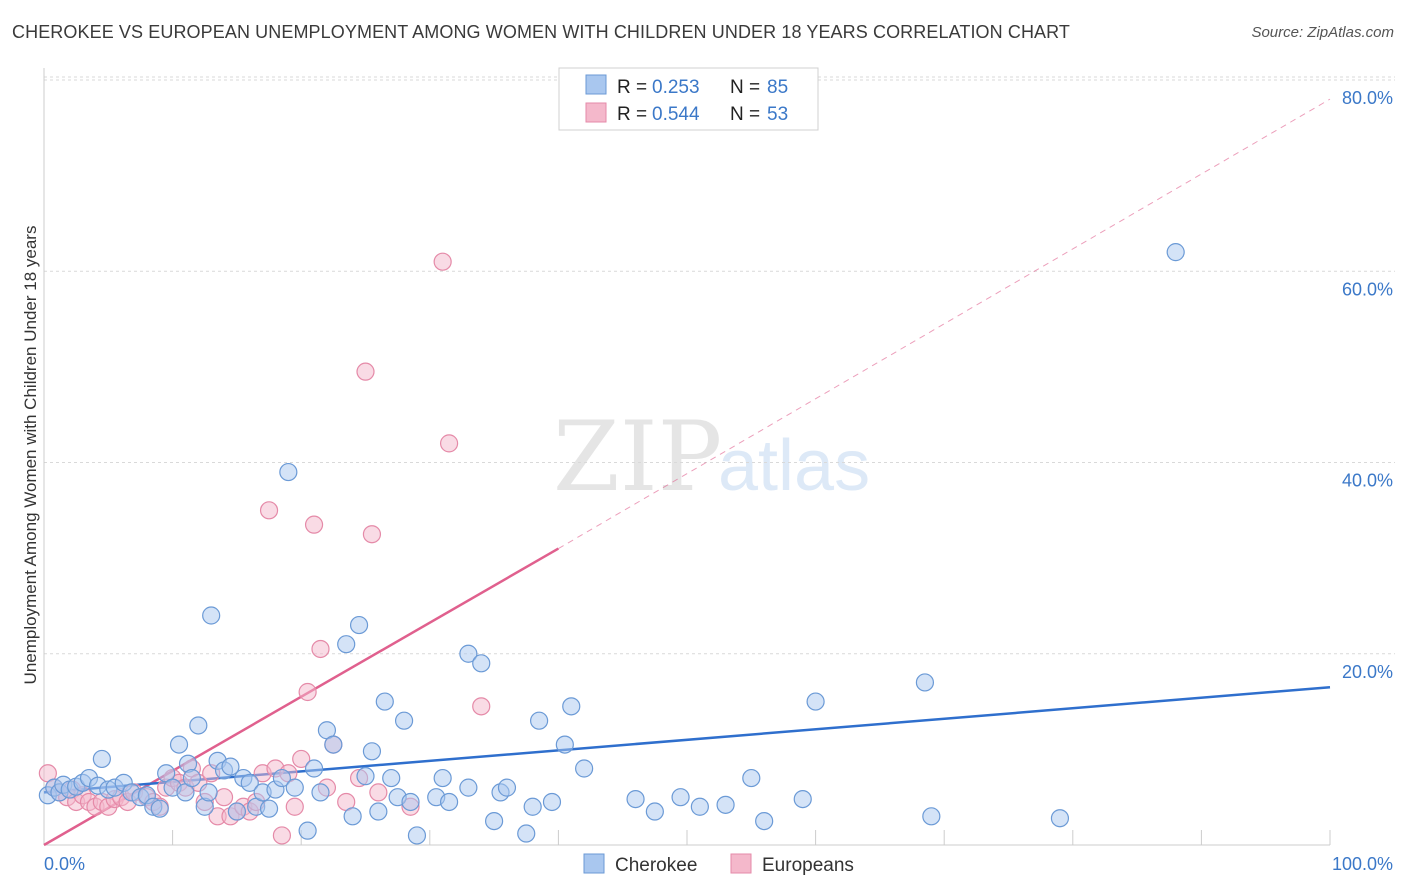  What do you see at coordinates (637, 457) in the screenshot?
I see `watermark-zip: ZIP` at bounding box center [637, 457].